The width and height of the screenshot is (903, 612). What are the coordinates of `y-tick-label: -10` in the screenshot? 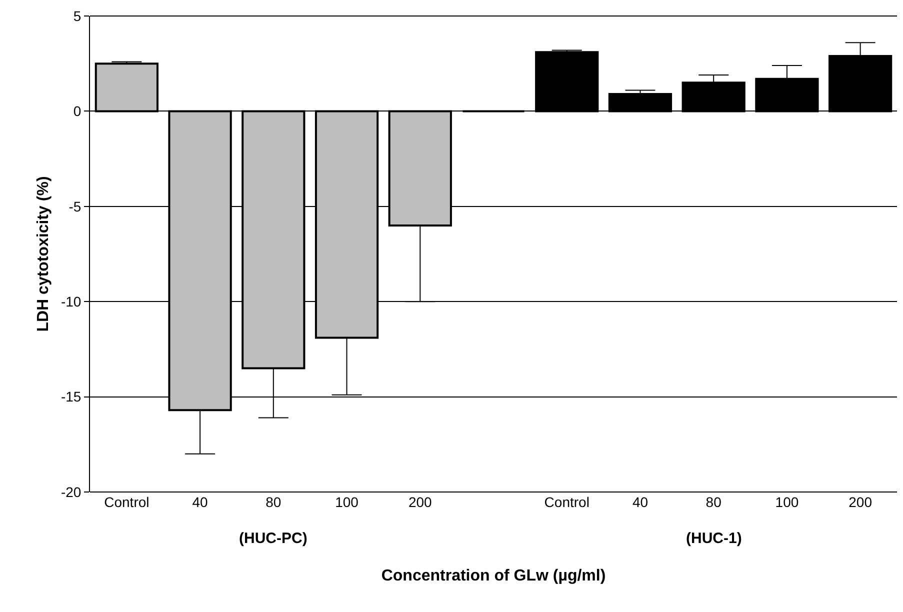 It's located at (71, 302).